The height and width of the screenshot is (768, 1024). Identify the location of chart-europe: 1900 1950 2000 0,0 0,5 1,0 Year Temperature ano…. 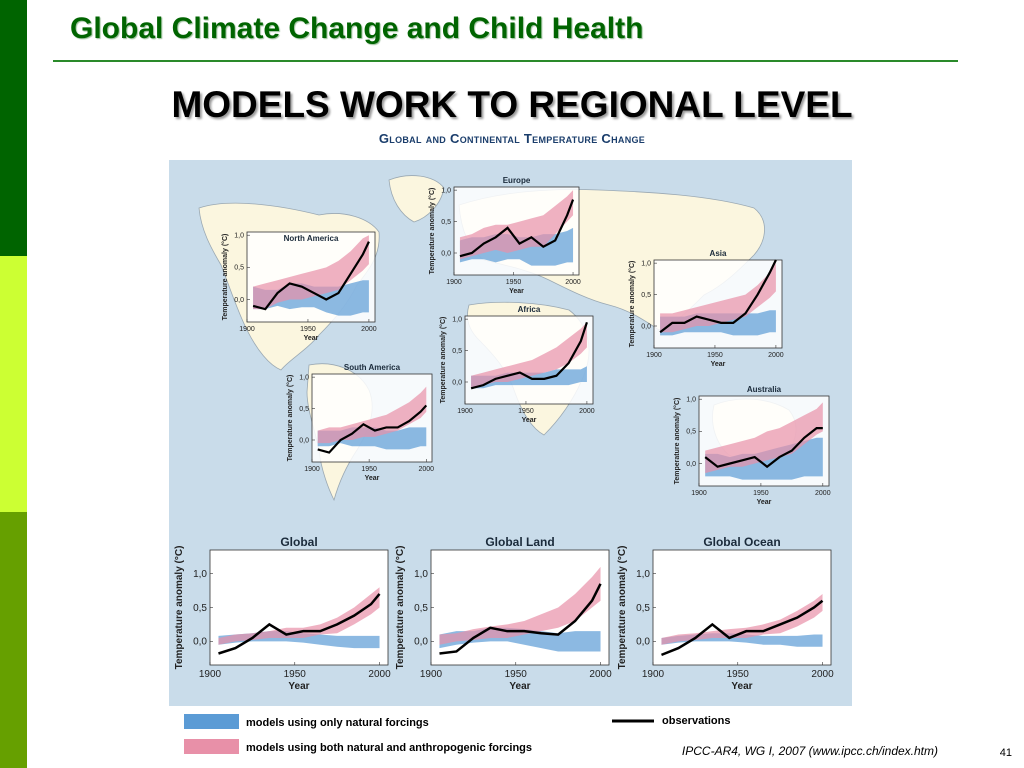
(504, 235).